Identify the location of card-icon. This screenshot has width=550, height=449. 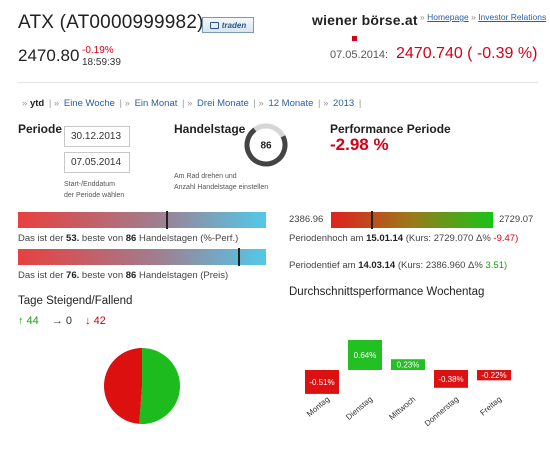
(214, 25).